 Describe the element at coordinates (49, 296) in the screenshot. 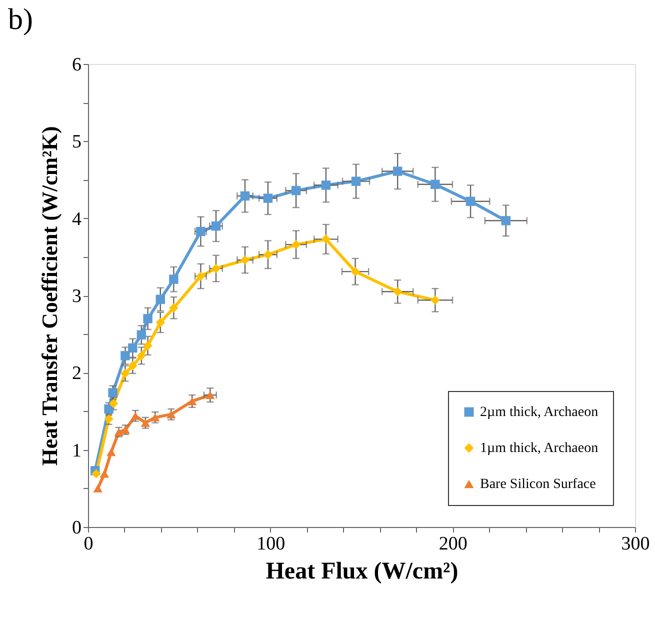

I see `y-axis-title: Heat Transfer Coefficient (W/cm²K)` at that location.